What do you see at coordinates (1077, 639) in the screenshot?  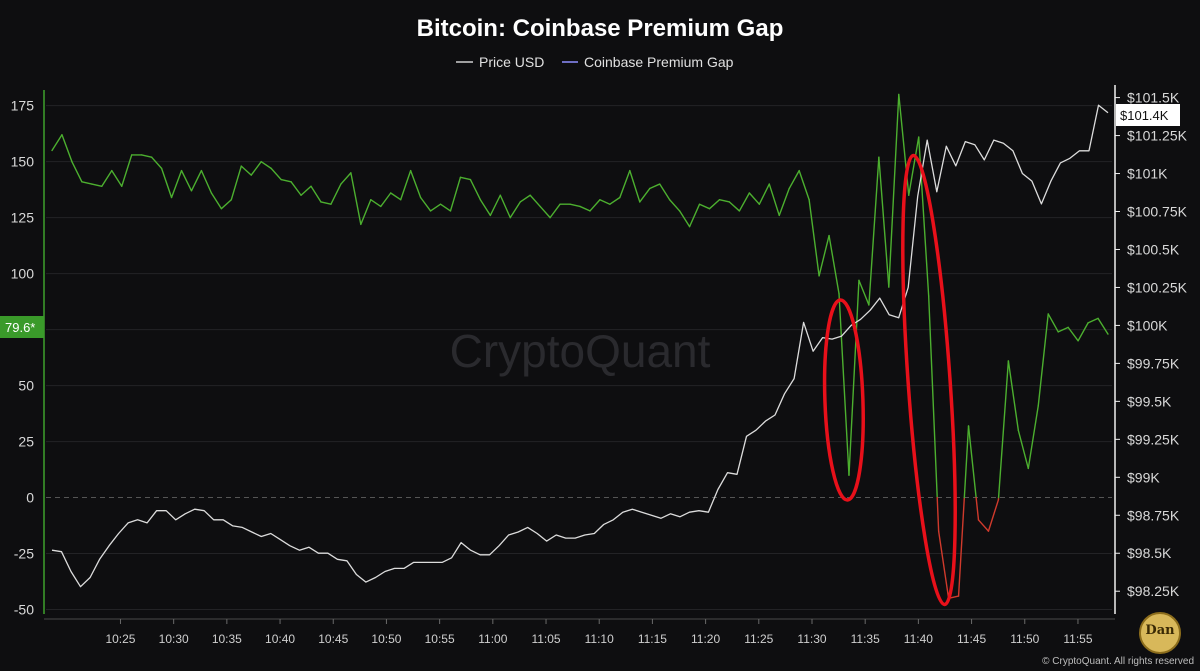 I see `x-tick-label: 11:55` at bounding box center [1077, 639].